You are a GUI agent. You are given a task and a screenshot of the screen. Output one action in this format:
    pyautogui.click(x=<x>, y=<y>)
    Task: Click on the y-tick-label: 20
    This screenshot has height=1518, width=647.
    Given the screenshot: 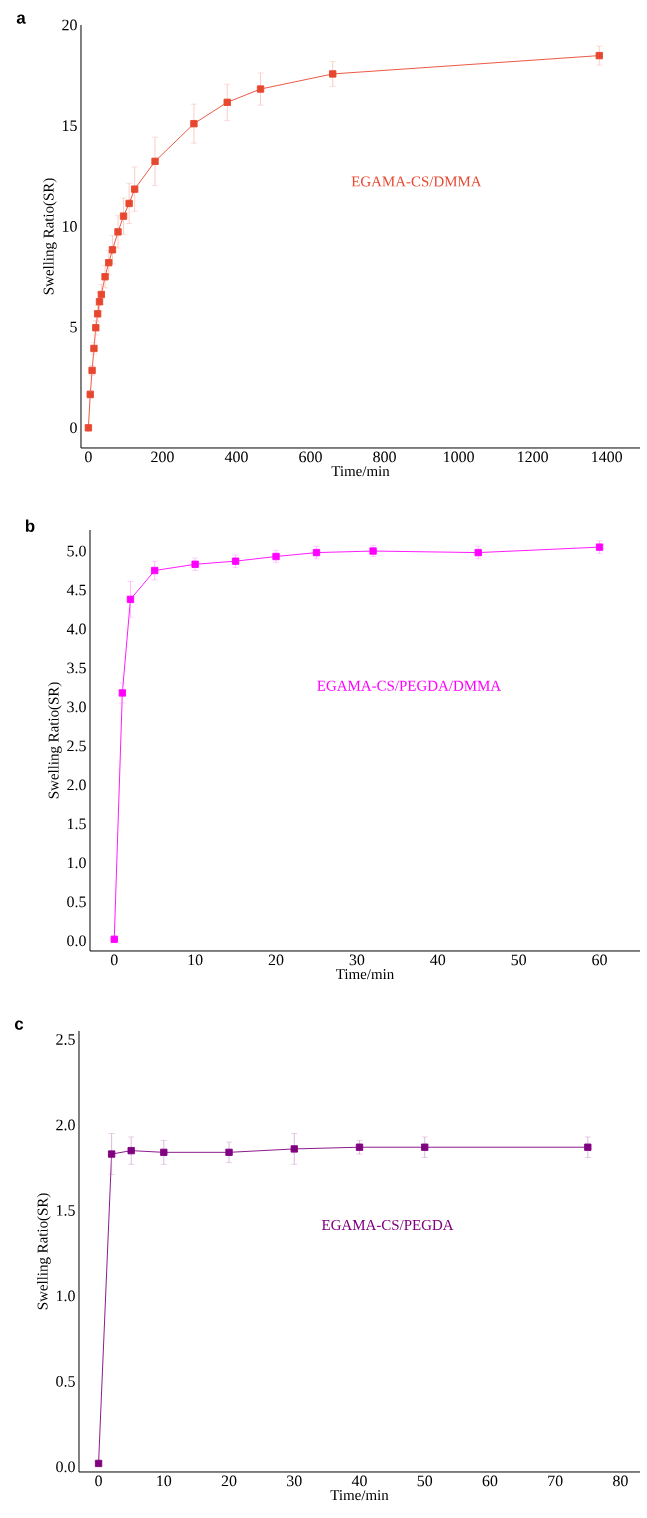 What is the action you would take?
    pyautogui.click(x=69, y=25)
    